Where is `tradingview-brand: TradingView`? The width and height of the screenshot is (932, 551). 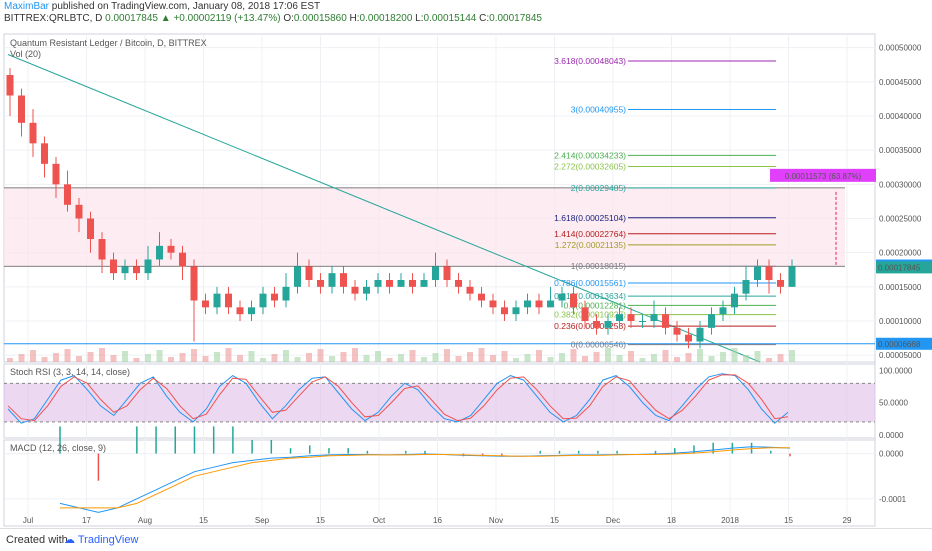
tradingview-brand: TradingView is located at coordinates (108, 540).